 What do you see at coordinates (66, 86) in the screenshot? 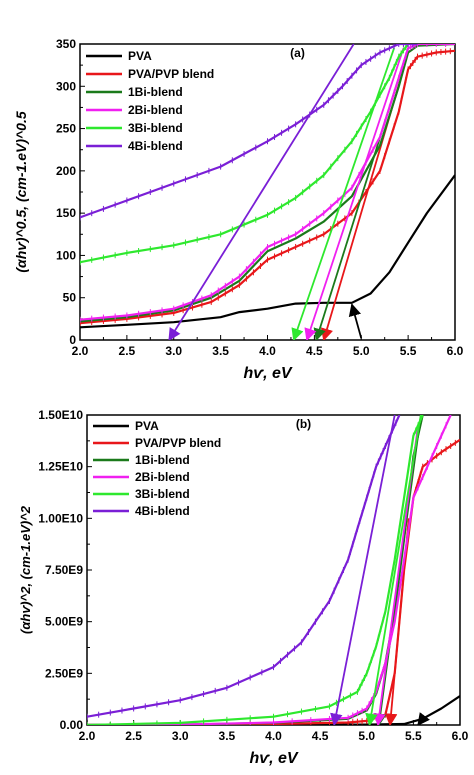
I see `y-tick-label: 300` at bounding box center [66, 86].